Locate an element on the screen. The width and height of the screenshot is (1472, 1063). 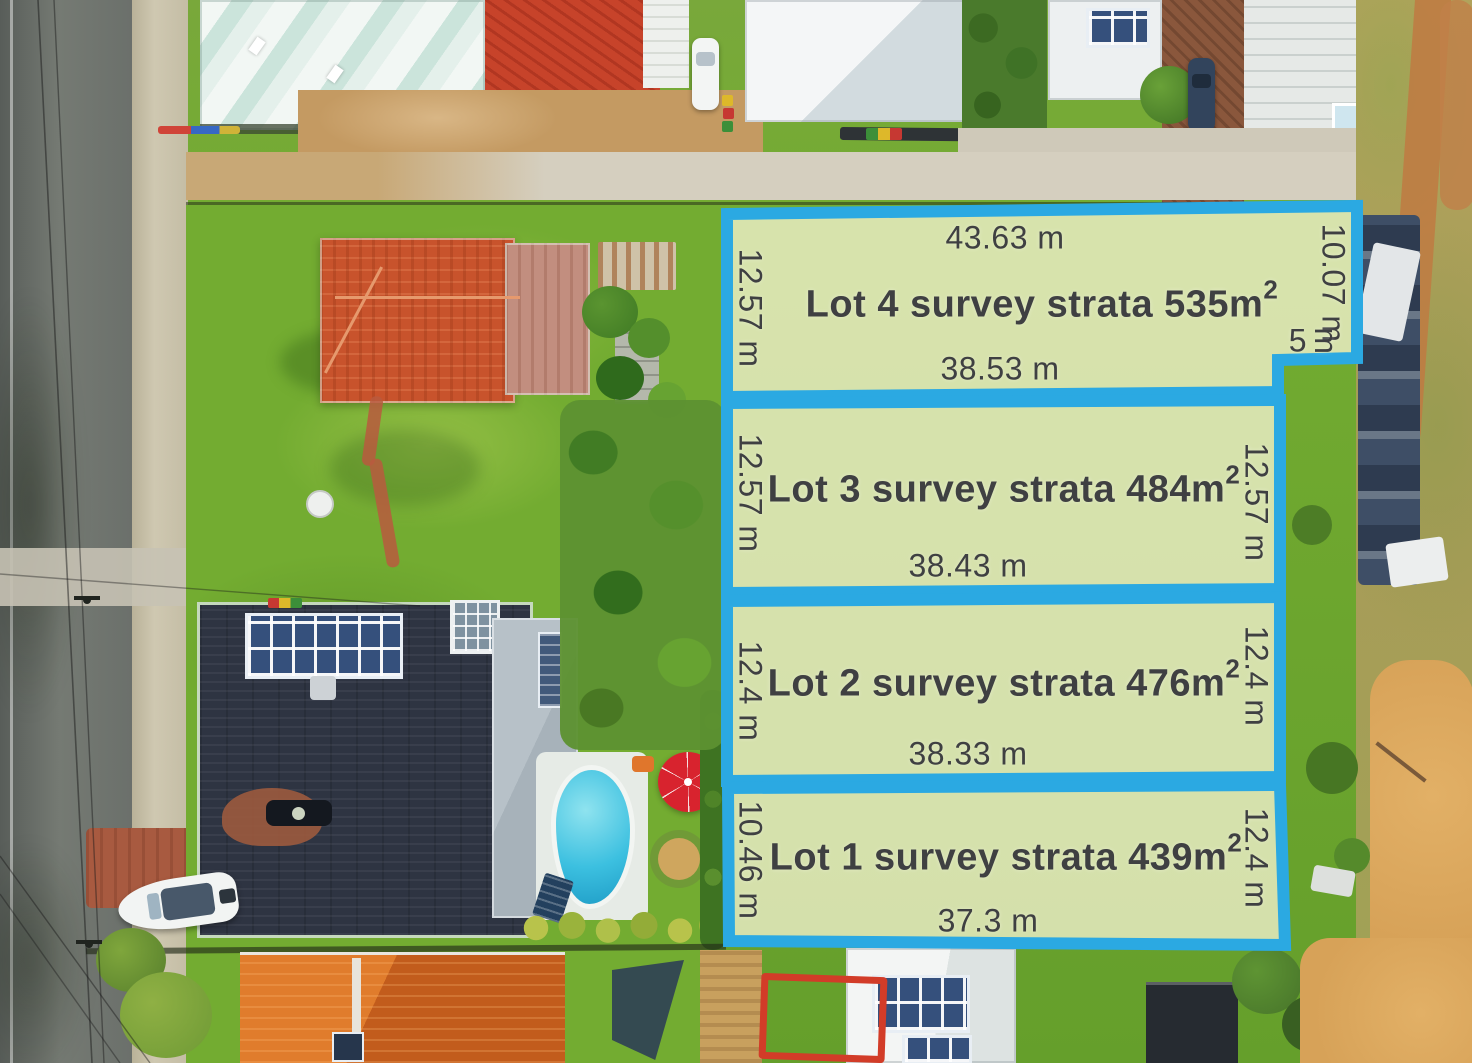
lot-2-title: Lot 2 survey strata 476m2 is located at coordinates (1004, 681).